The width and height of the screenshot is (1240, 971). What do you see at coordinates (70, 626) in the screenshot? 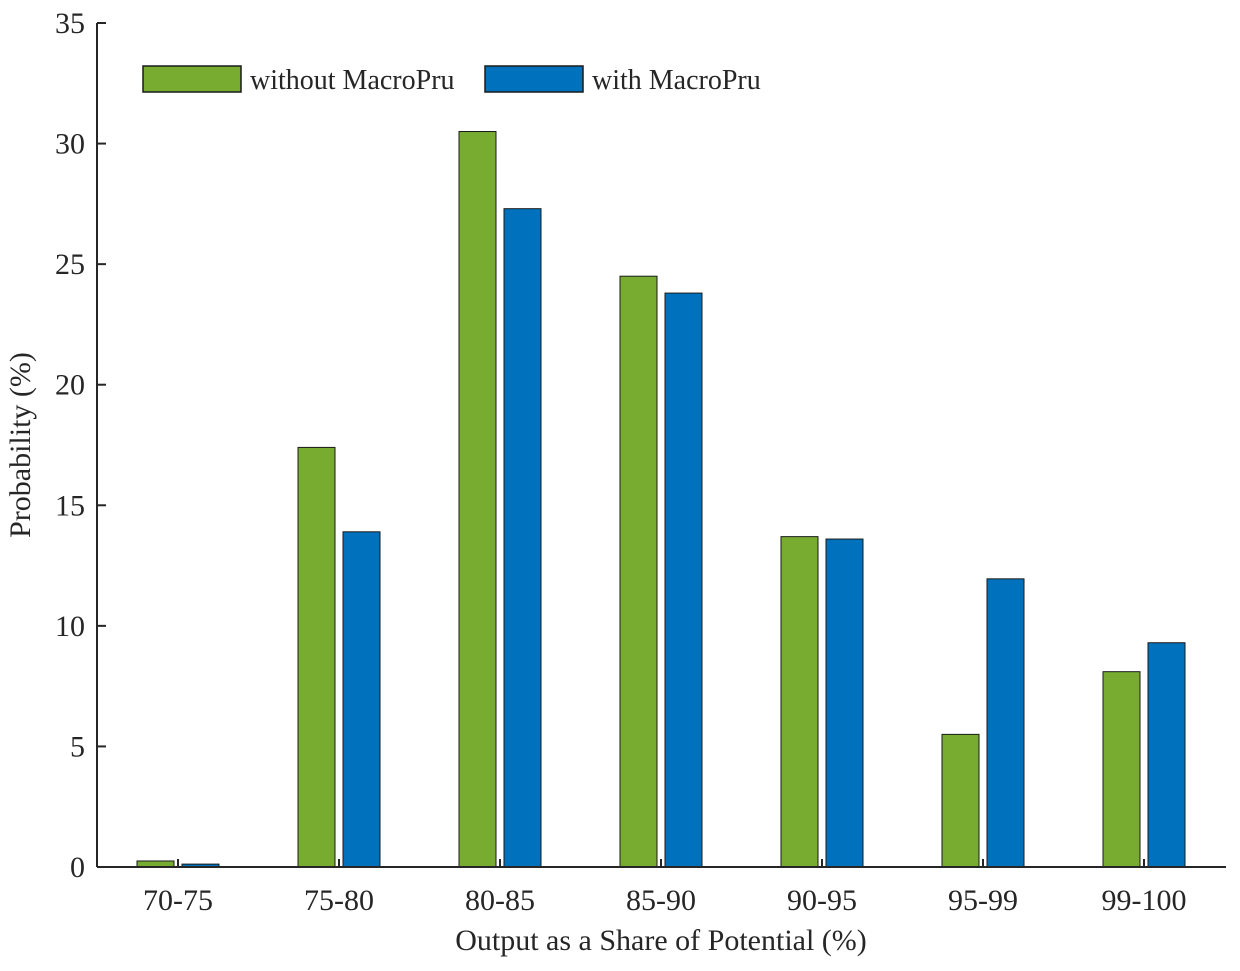
I see `y-tick-label: 10` at bounding box center [70, 626].